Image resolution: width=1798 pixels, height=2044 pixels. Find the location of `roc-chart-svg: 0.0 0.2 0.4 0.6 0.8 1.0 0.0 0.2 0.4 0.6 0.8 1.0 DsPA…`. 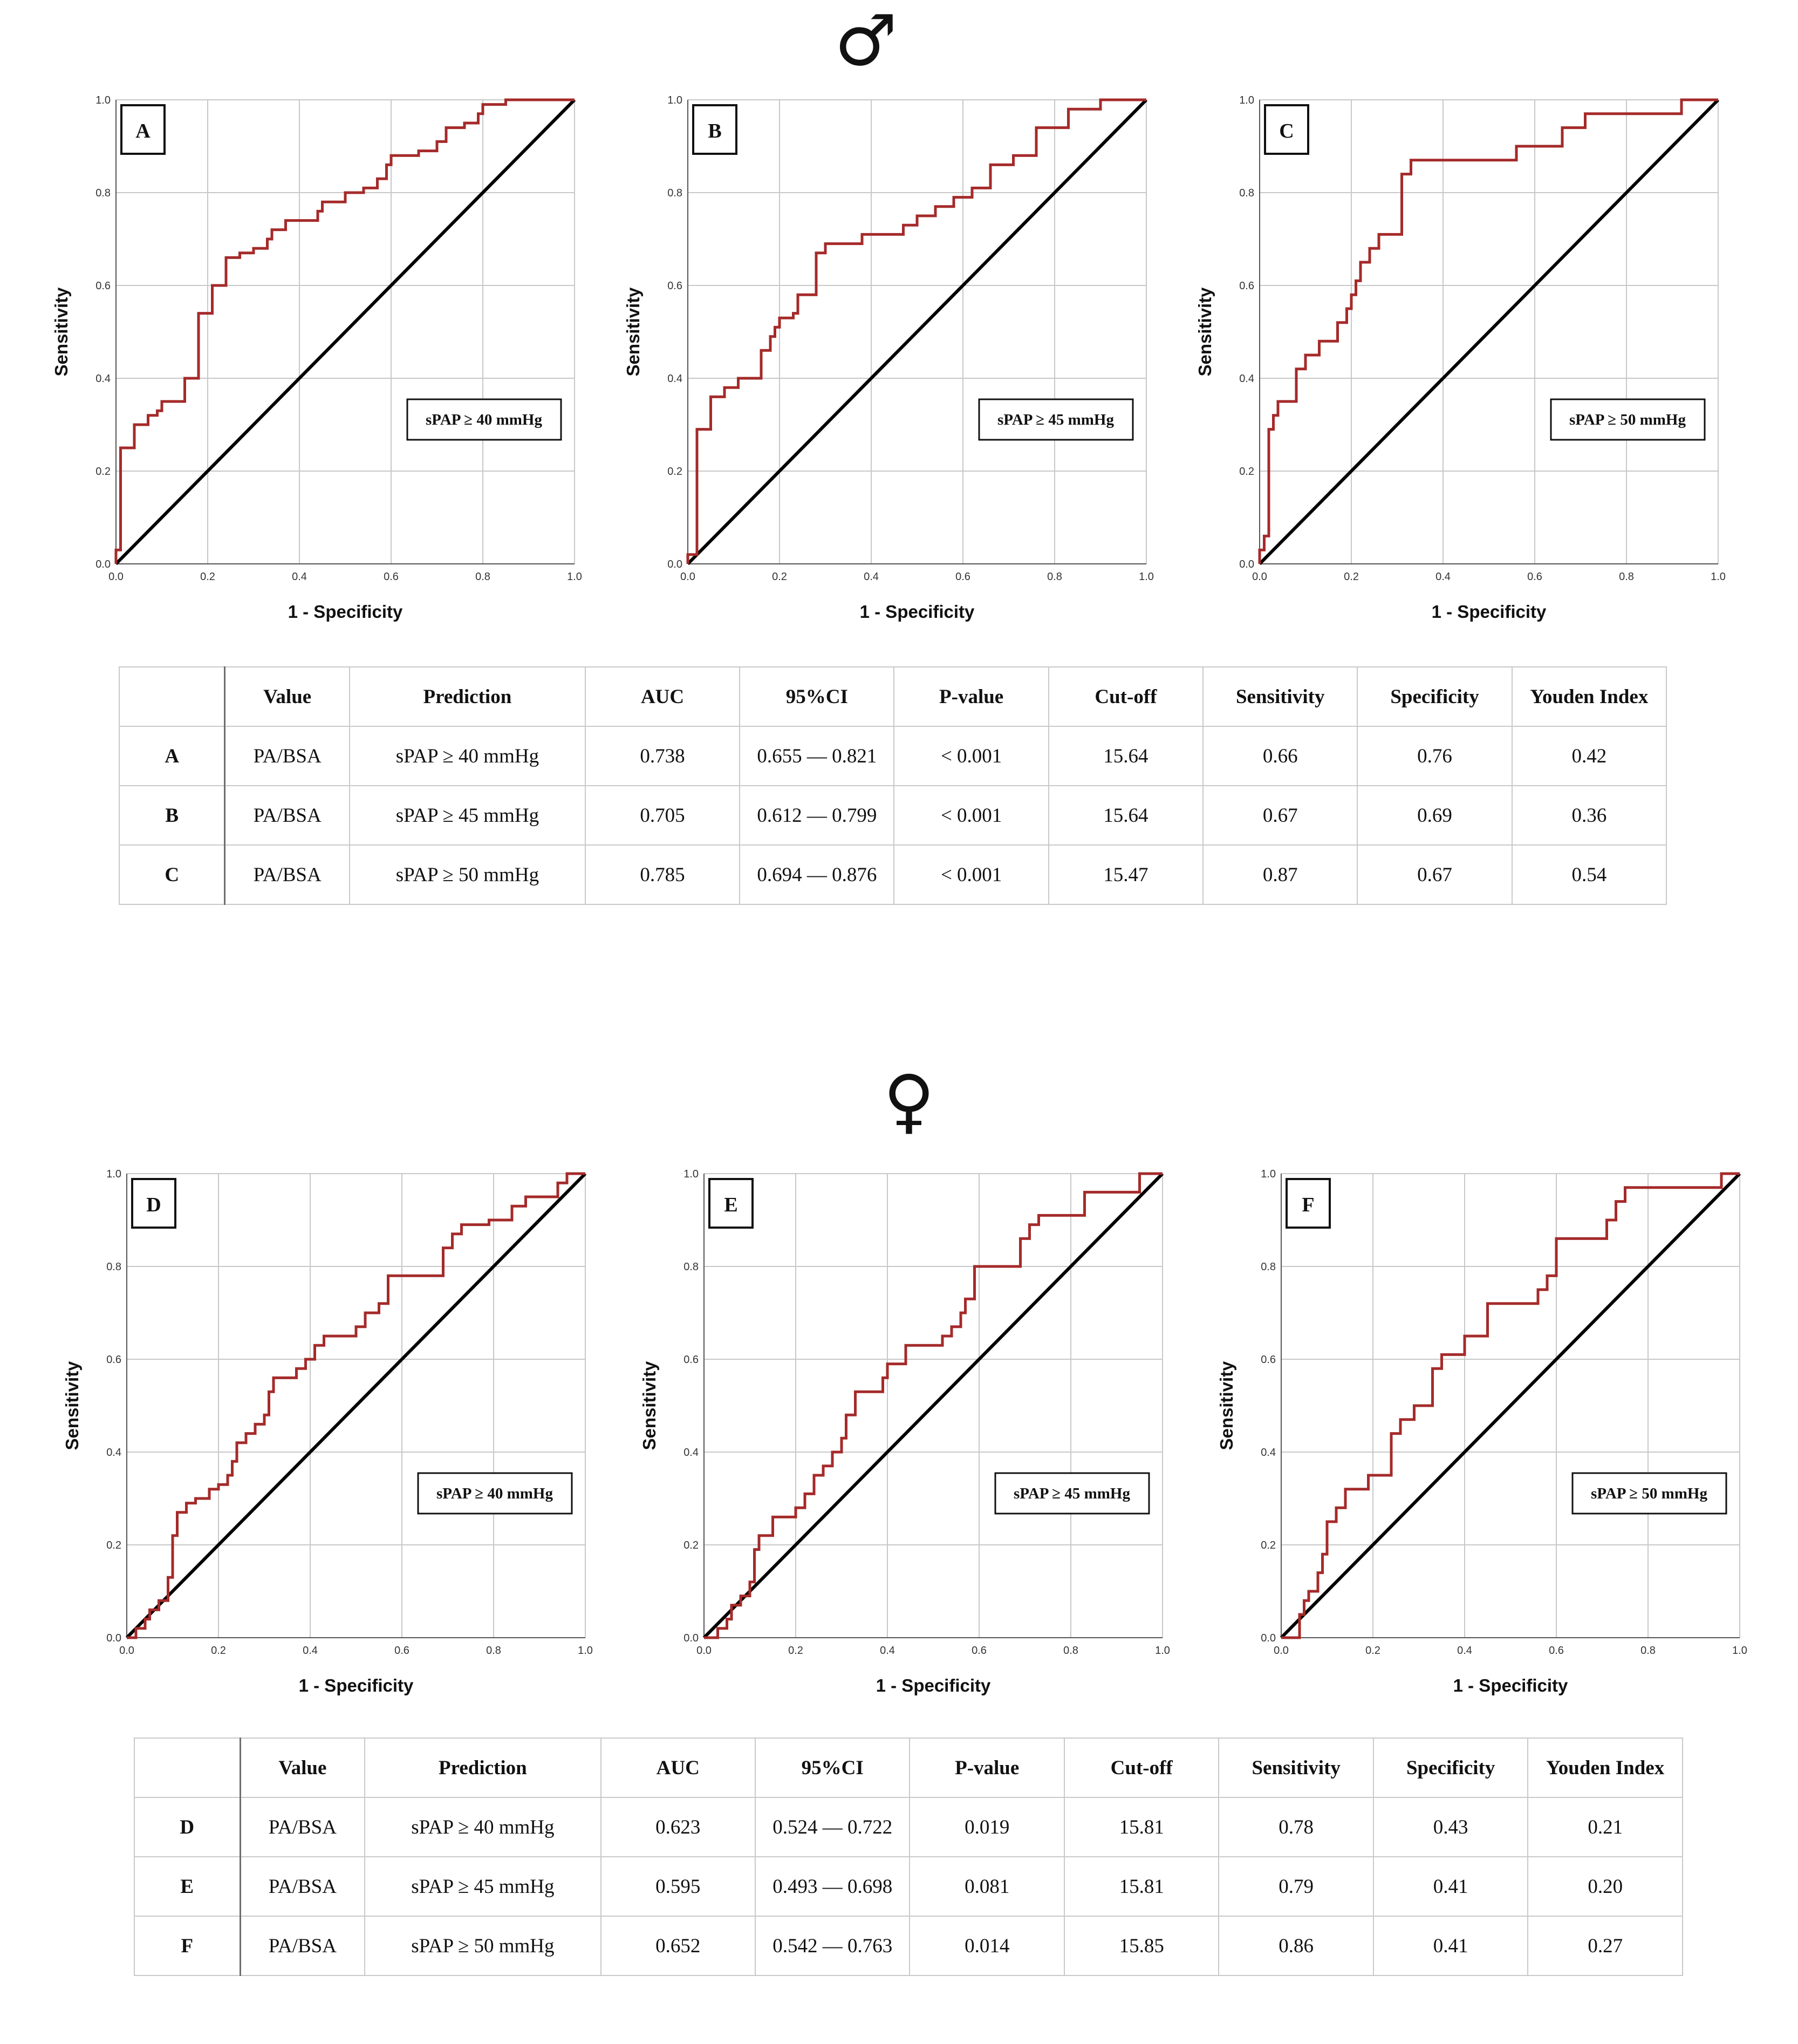

roc-chart-svg: 0.0 0.2 0.4 0.6 0.8 1.0 0.0 0.2 0.4 0.6 0.8 1.0 DsPA… is located at coordinates (328, 1432).